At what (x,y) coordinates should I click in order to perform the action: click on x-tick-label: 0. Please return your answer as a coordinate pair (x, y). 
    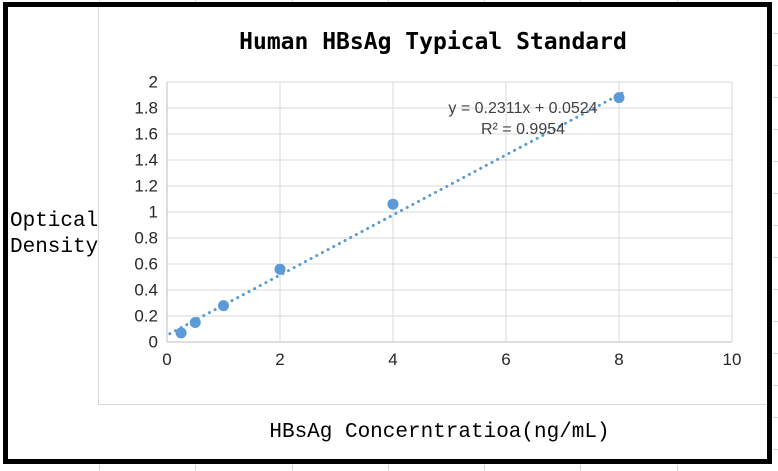
    Looking at the image, I should click on (166, 359).